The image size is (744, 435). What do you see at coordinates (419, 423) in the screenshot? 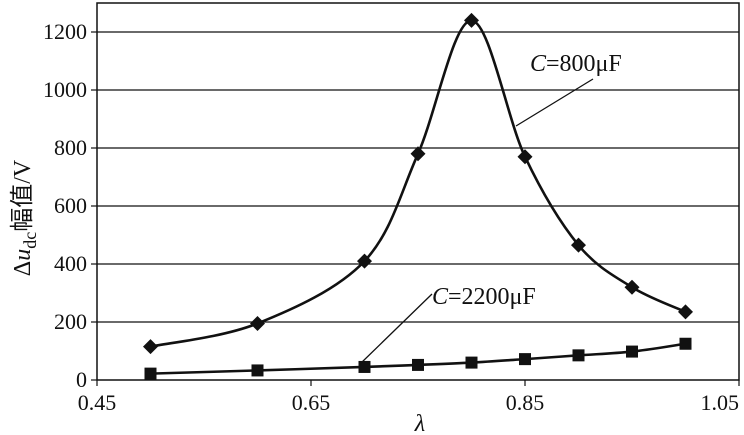
I see `x-axis-label: λ` at bounding box center [419, 423].